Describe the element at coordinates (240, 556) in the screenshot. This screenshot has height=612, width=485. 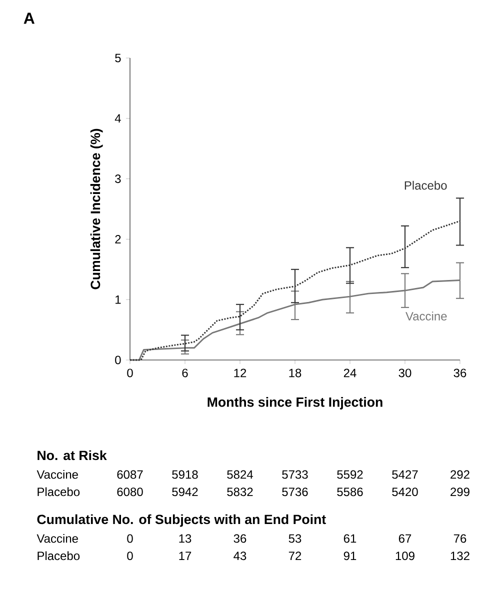
I see `text: 43` at that location.